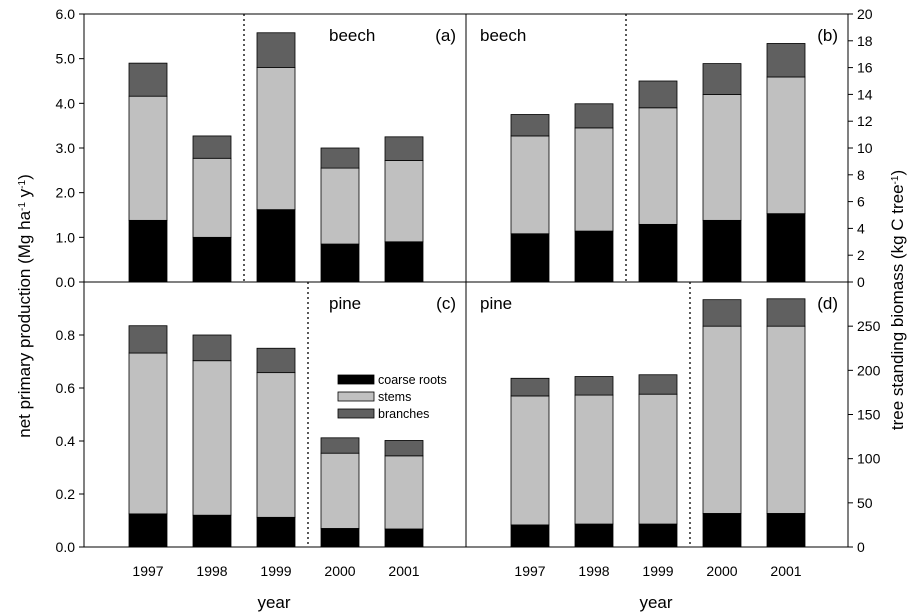  Describe the element at coordinates (66, 59) in the screenshot. I see `y-tick-label-a-5: 5.0` at that location.